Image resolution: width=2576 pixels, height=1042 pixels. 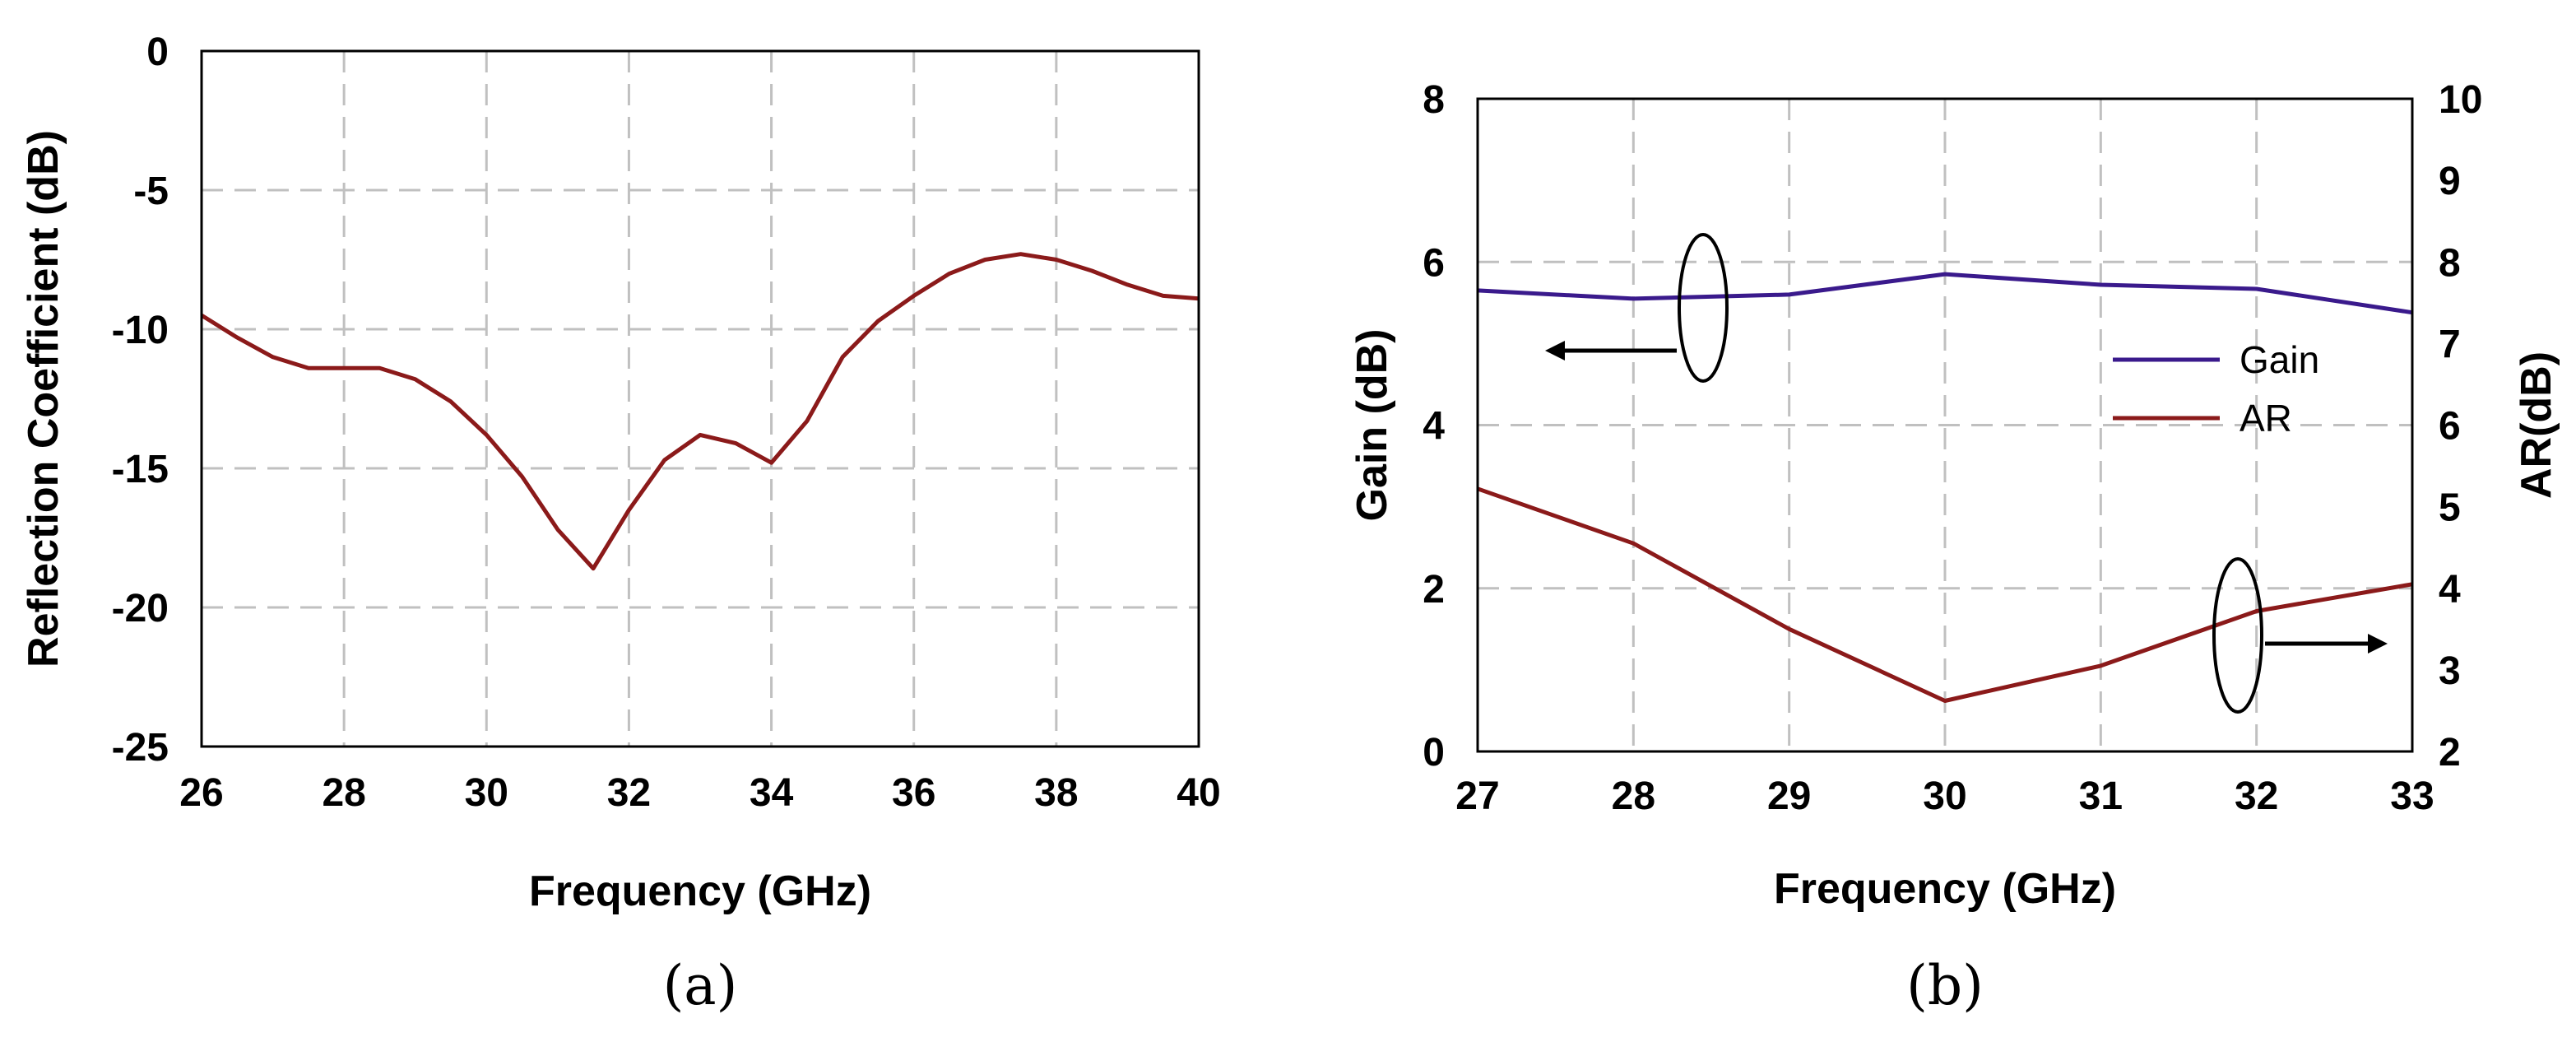 What do you see at coordinates (151, 191) in the screenshot?
I see `panel-a-y-tick-label: -5` at bounding box center [151, 191].